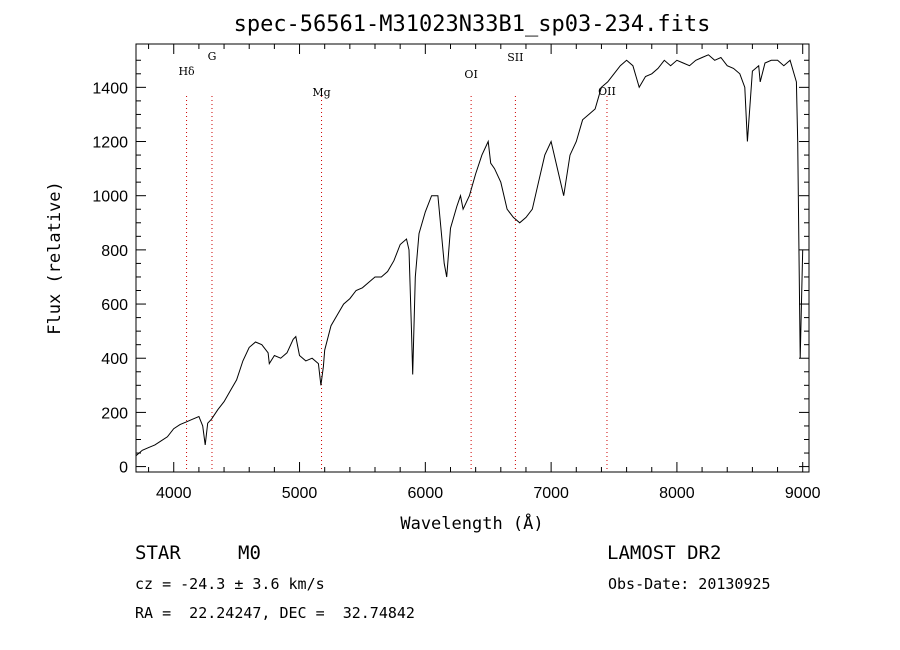 Image resolution: width=900 pixels, height=650 pixels. Describe the element at coordinates (275, 613) in the screenshot. I see `coordinates-text: RA = 22.24247, DEC = 32.74842` at that location.